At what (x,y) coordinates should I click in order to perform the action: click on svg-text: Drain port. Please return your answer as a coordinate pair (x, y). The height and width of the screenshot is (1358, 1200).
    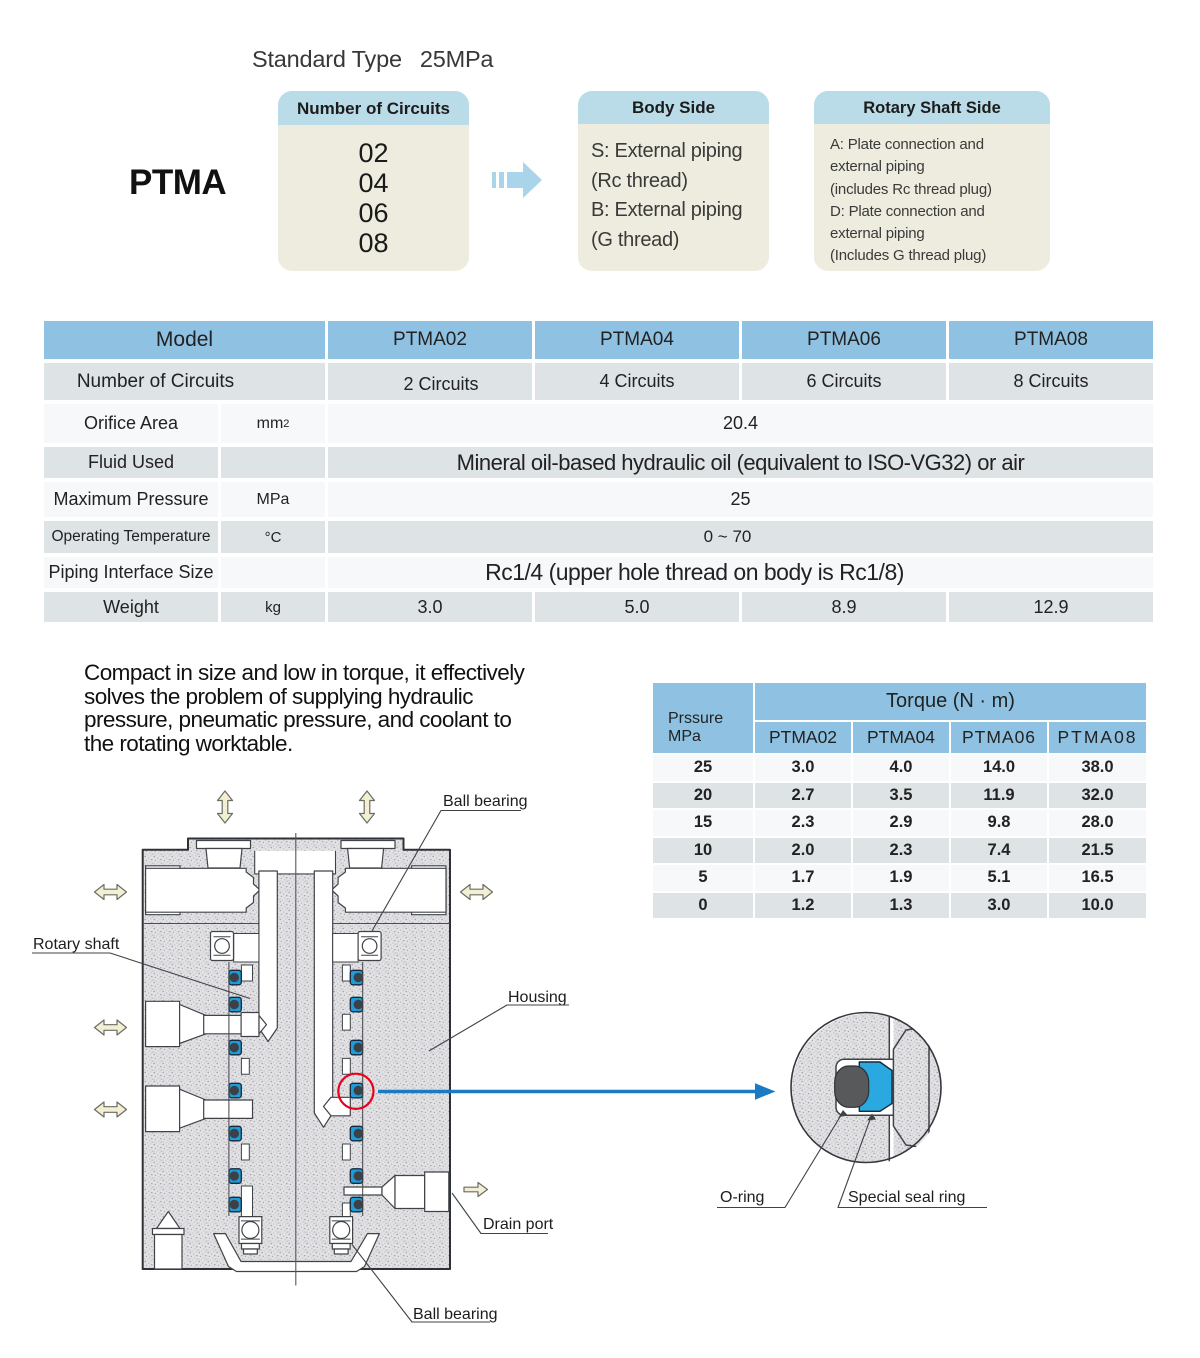
    Looking at the image, I should click on (518, 1224).